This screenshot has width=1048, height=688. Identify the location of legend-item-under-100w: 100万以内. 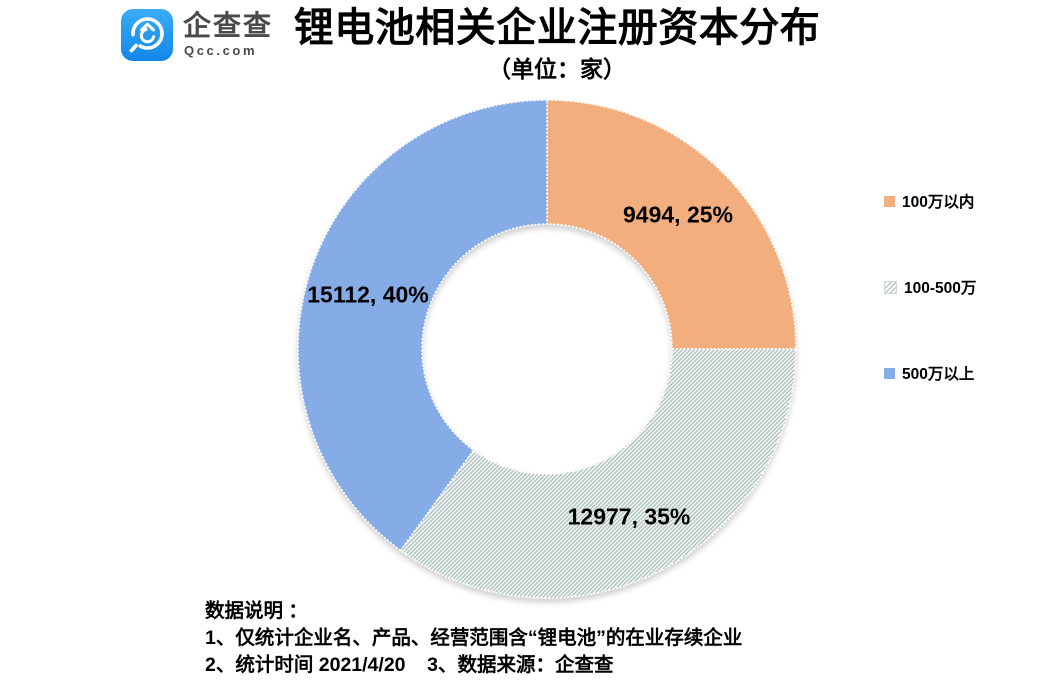
(930, 202).